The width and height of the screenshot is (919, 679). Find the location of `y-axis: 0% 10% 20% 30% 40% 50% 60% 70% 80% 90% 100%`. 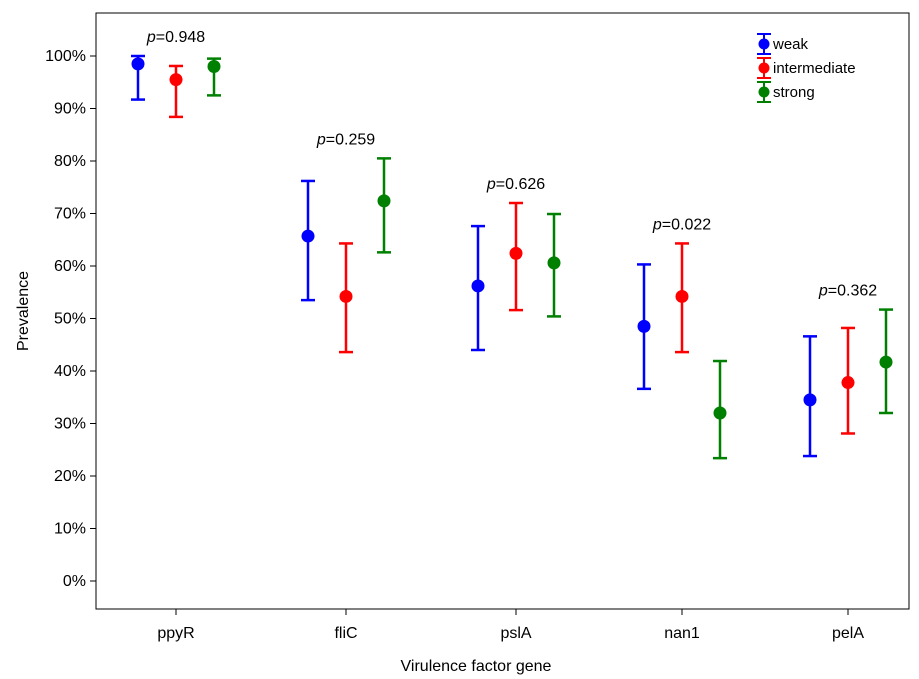

y-axis: 0% 10% 20% 30% 40% 50% 60% 70% 80% 90% 100% is located at coordinates (70, 319).